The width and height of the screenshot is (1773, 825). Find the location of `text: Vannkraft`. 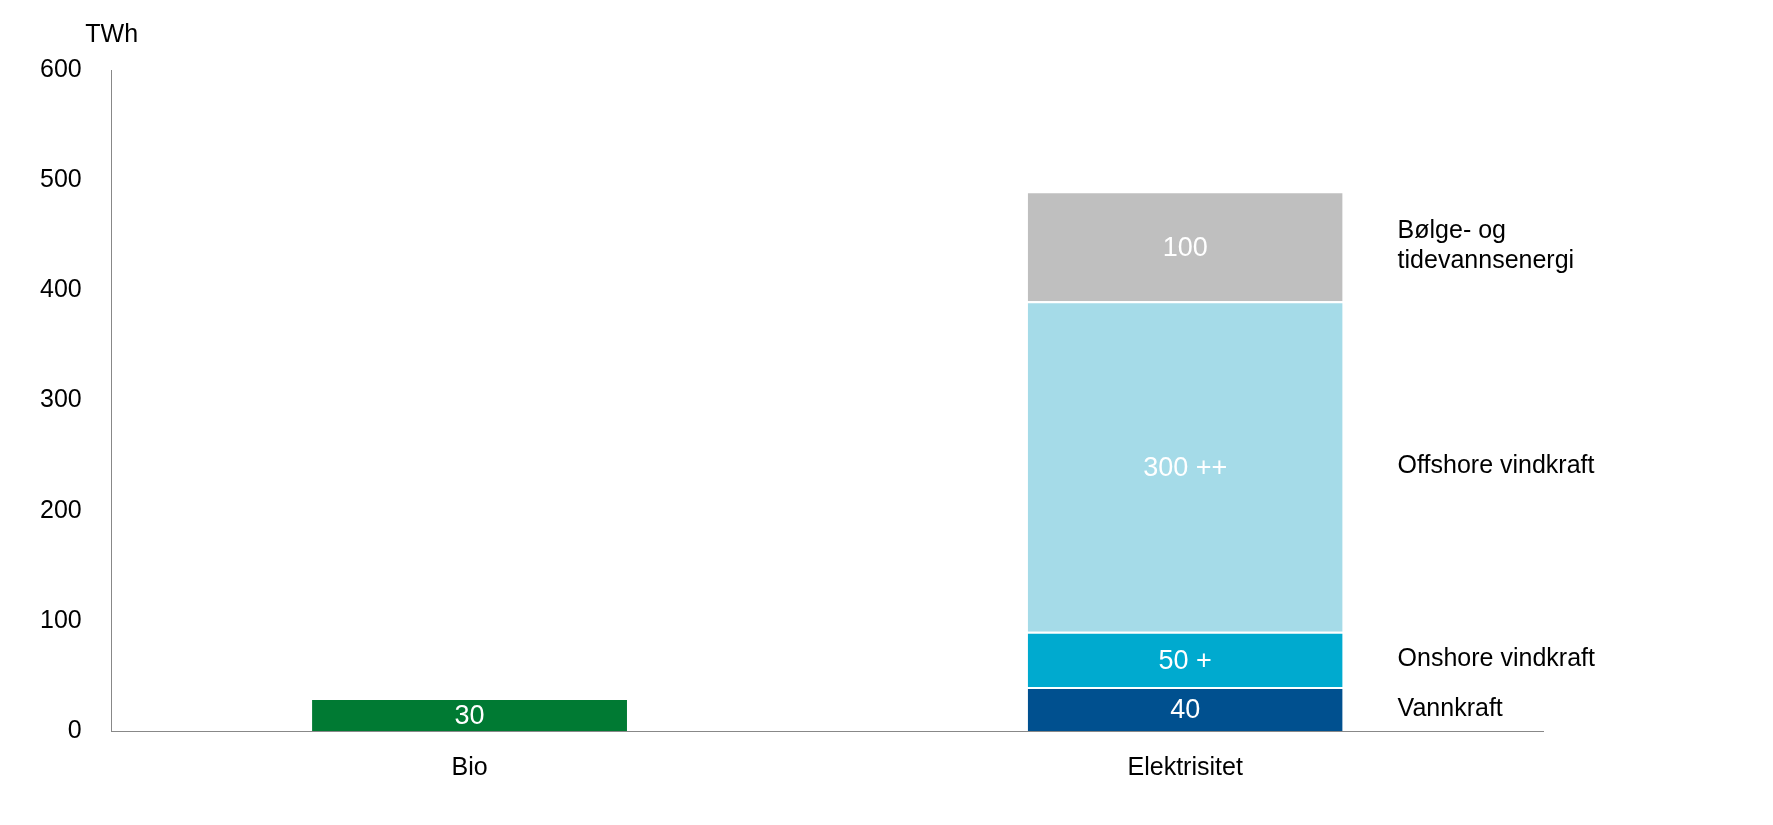

text: Vannkraft is located at coordinates (1450, 706).